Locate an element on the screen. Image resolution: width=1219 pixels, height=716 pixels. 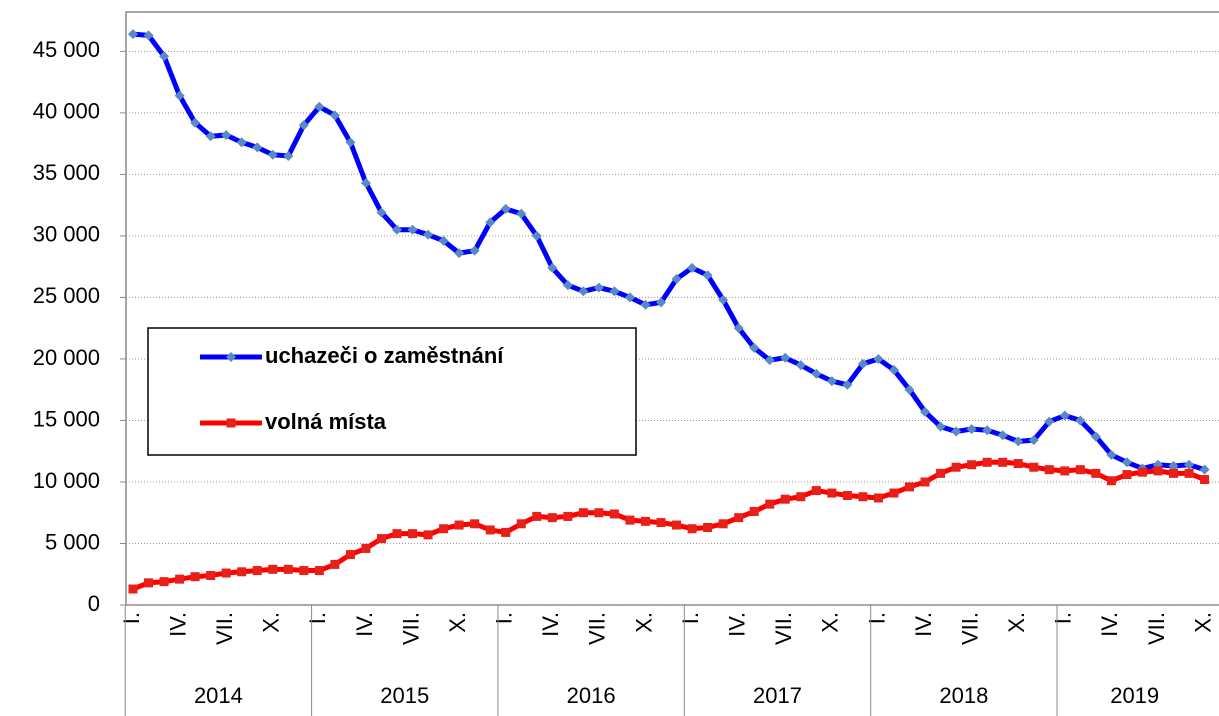
y-tick-label: 10 000 is located at coordinates (66, 480).